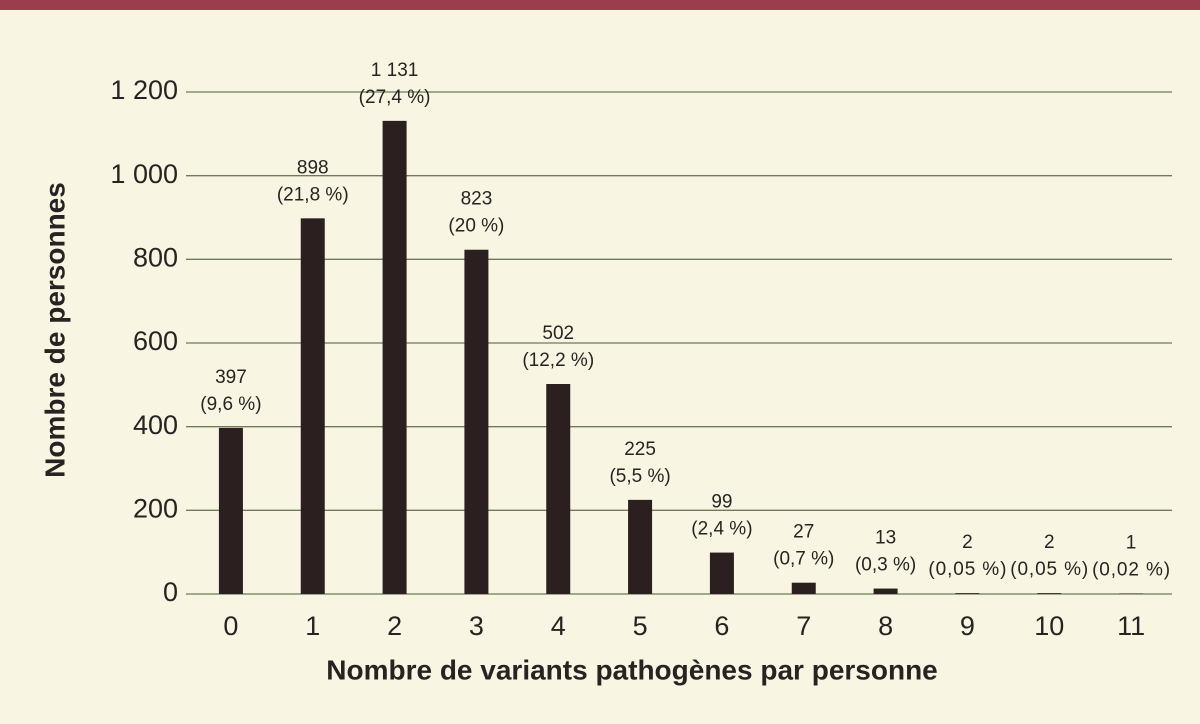 This screenshot has height=724, width=1200. What do you see at coordinates (476, 226) in the screenshot?
I see `percent-label: (20 %)` at bounding box center [476, 226].